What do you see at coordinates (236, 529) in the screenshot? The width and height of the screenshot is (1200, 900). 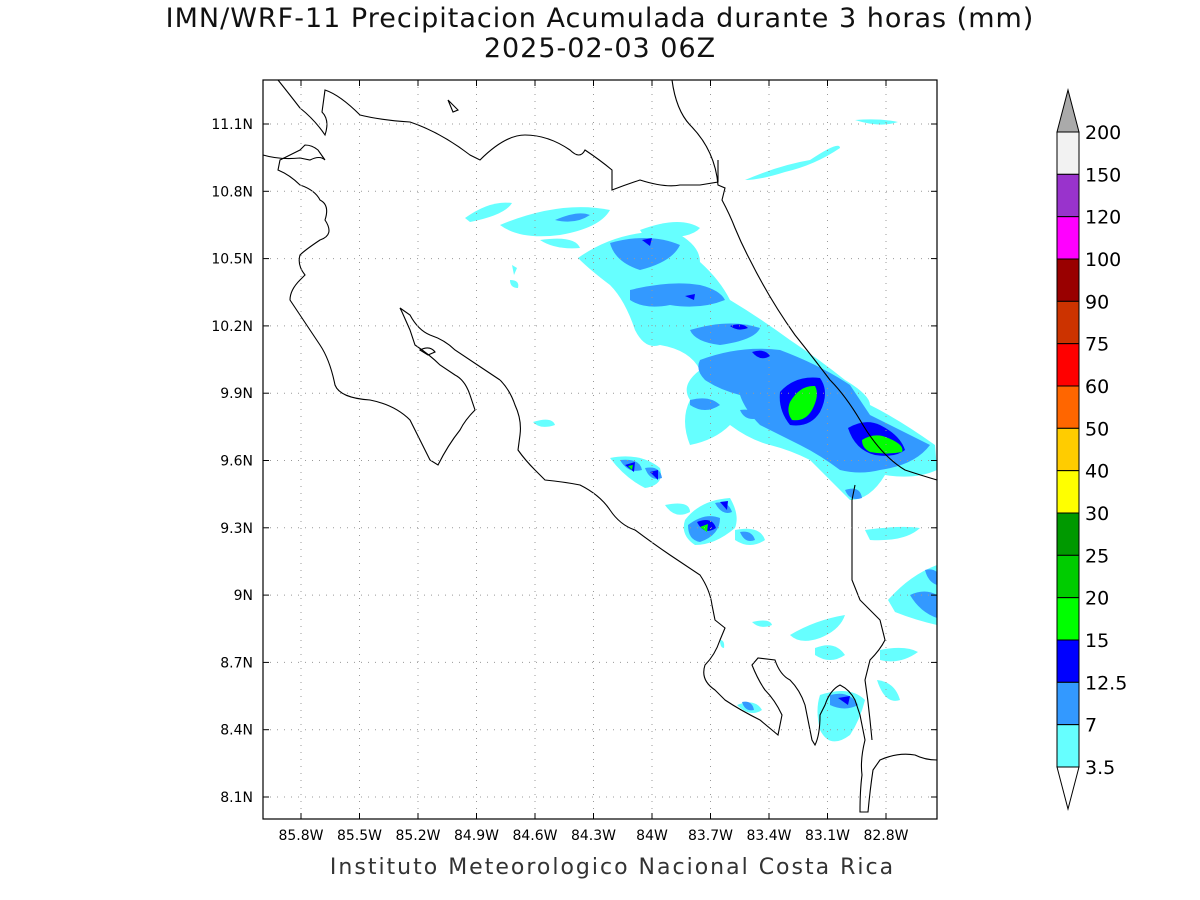 I see `y-tick-label: 9.3N` at bounding box center [236, 529].